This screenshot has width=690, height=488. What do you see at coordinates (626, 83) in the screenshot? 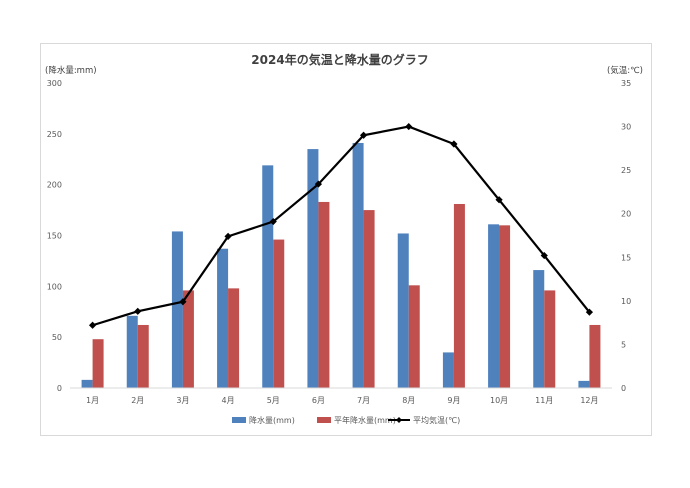
I see `right-tick-35: 35` at bounding box center [626, 83].